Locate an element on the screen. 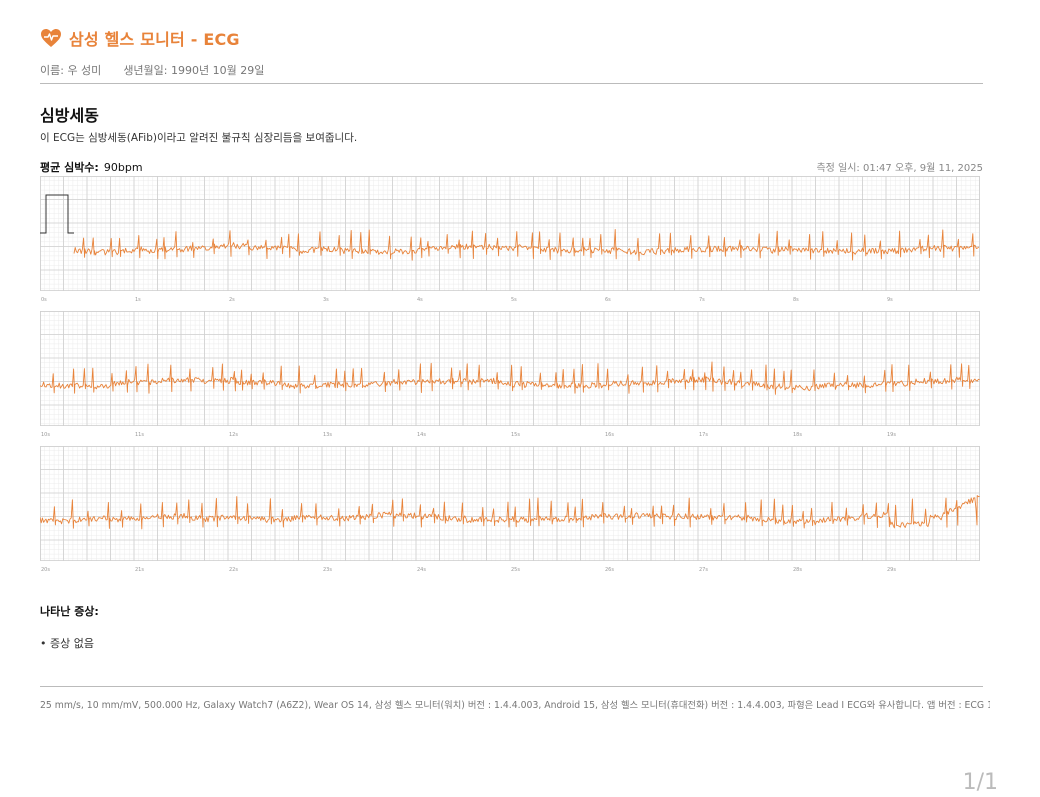 The height and width of the screenshot is (797, 1040). time-tick-label: 21s is located at coordinates (139, 570).